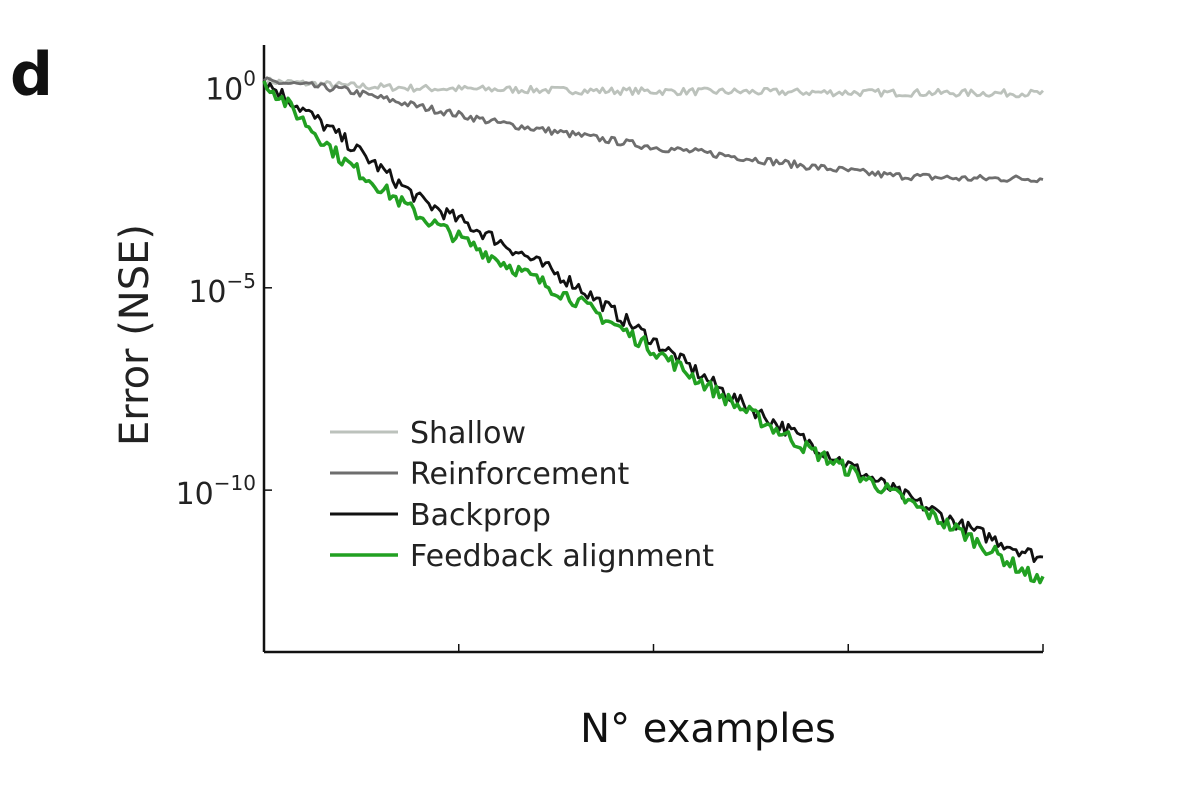 The image size is (1200, 792). Describe the element at coordinates (31, 75) in the screenshot. I see `panel-label: d` at that location.